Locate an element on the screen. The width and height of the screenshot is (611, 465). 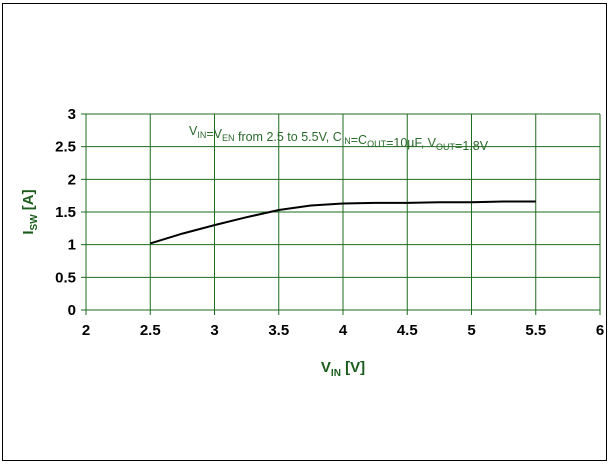
x-tick-label: 4 is located at coordinates (343, 330).